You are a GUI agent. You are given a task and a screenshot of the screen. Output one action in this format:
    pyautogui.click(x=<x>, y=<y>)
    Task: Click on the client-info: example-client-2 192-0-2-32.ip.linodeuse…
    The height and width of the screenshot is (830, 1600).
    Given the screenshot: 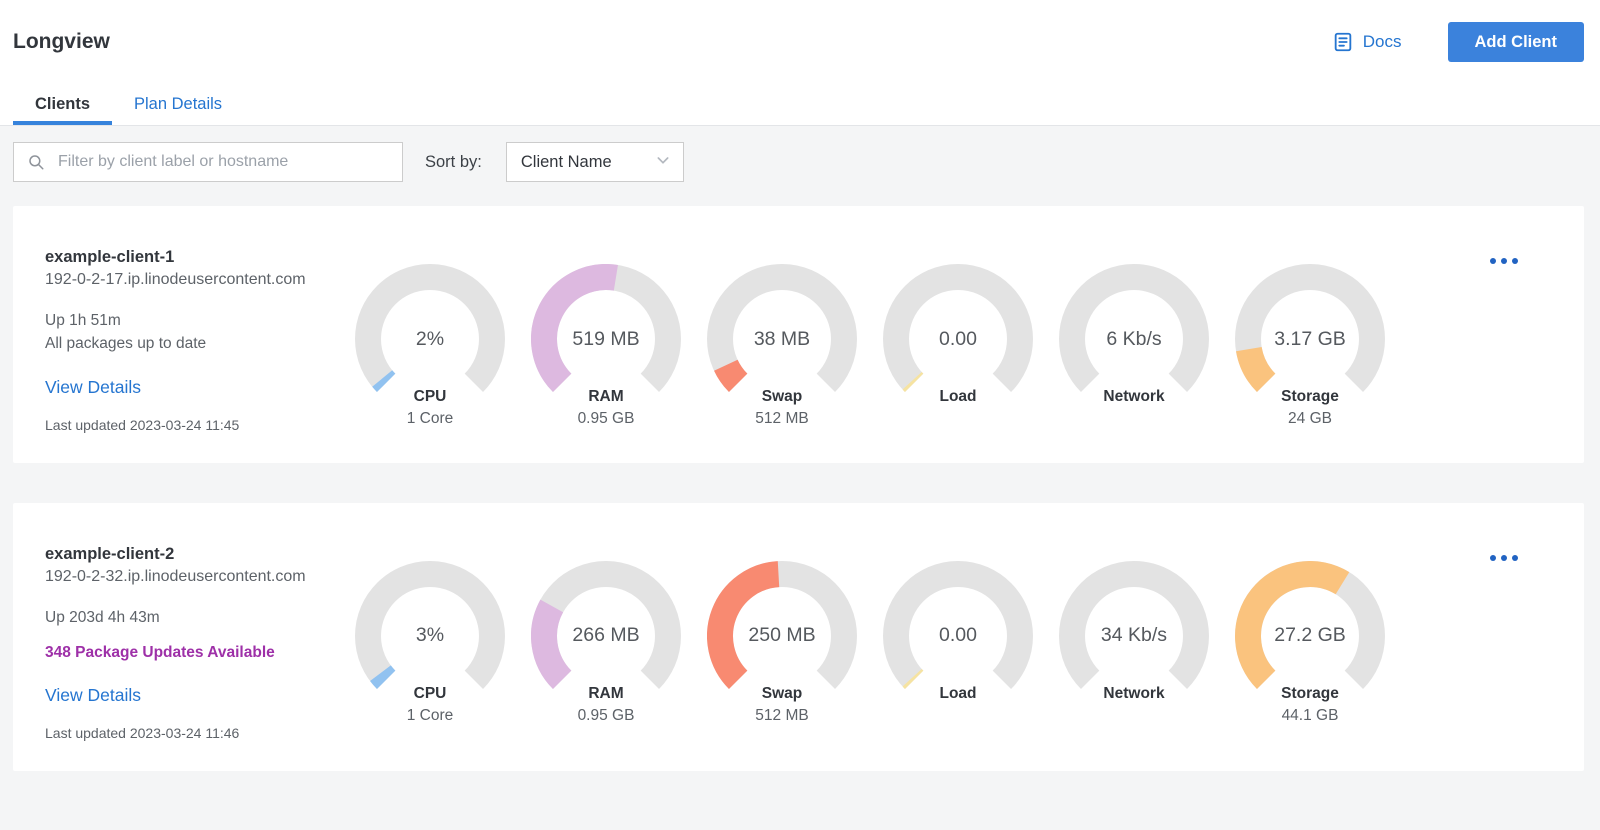 What is the action you would take?
    pyautogui.click(x=197, y=640)
    